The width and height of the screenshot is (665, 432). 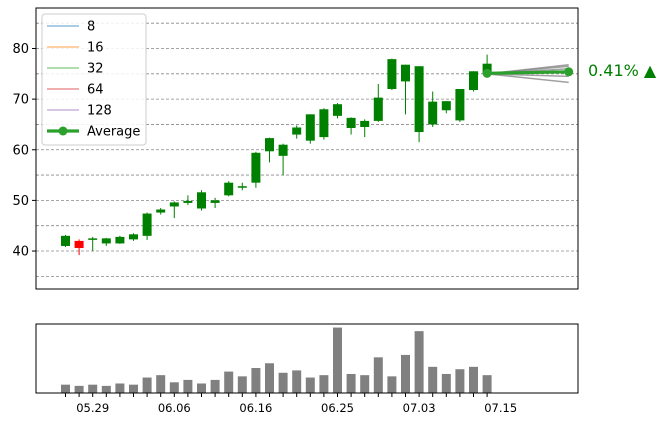 What do you see at coordinates (63, 131) in the screenshot?
I see `legend-marker-average` at bounding box center [63, 131].